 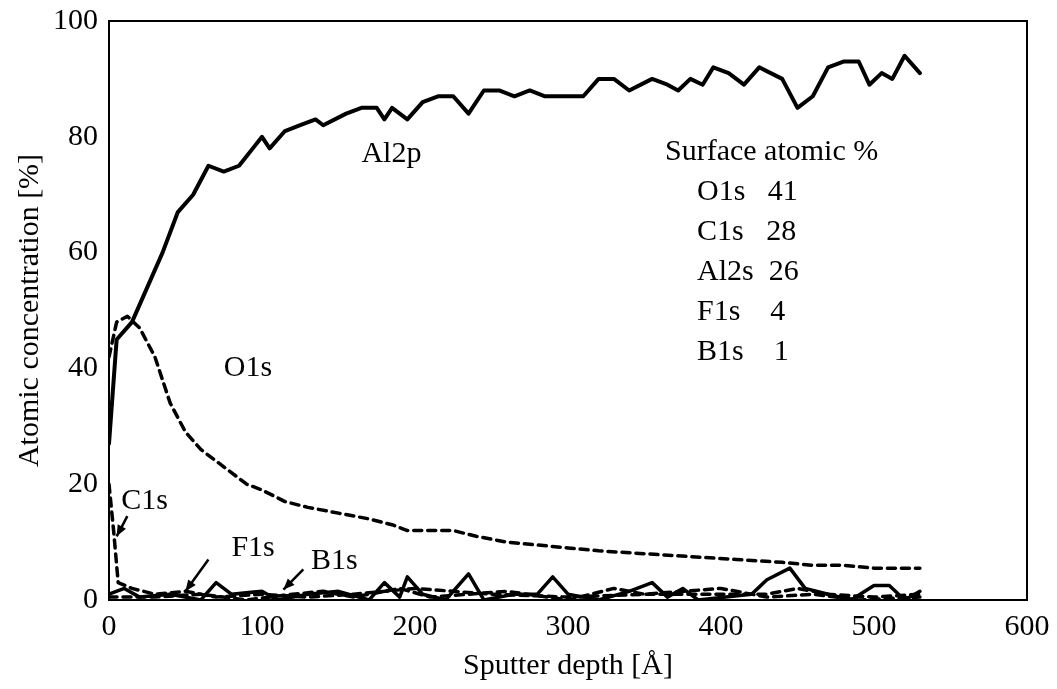 I want to click on annotation: O1s 41, so click(x=747, y=190).